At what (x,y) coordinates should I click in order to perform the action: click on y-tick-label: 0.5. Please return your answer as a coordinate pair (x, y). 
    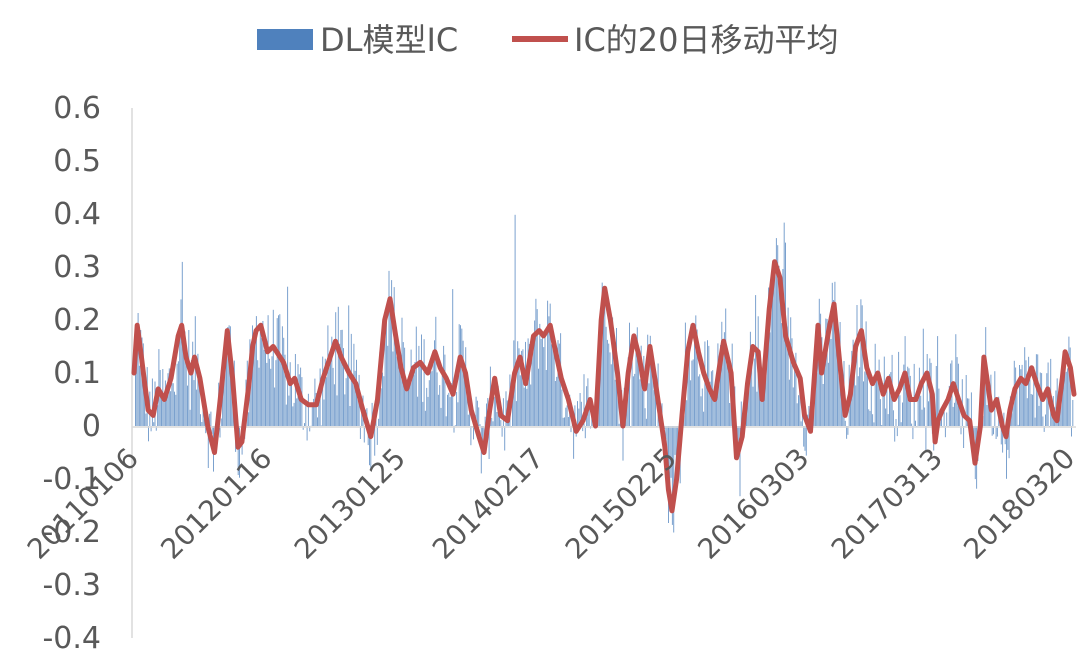
    Looking at the image, I should click on (77, 161).